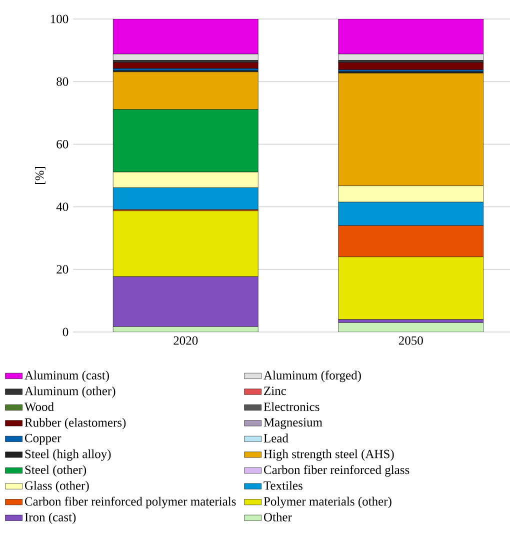  What do you see at coordinates (410, 340) in the screenshot?
I see `x-tick-label: 2050` at bounding box center [410, 340].